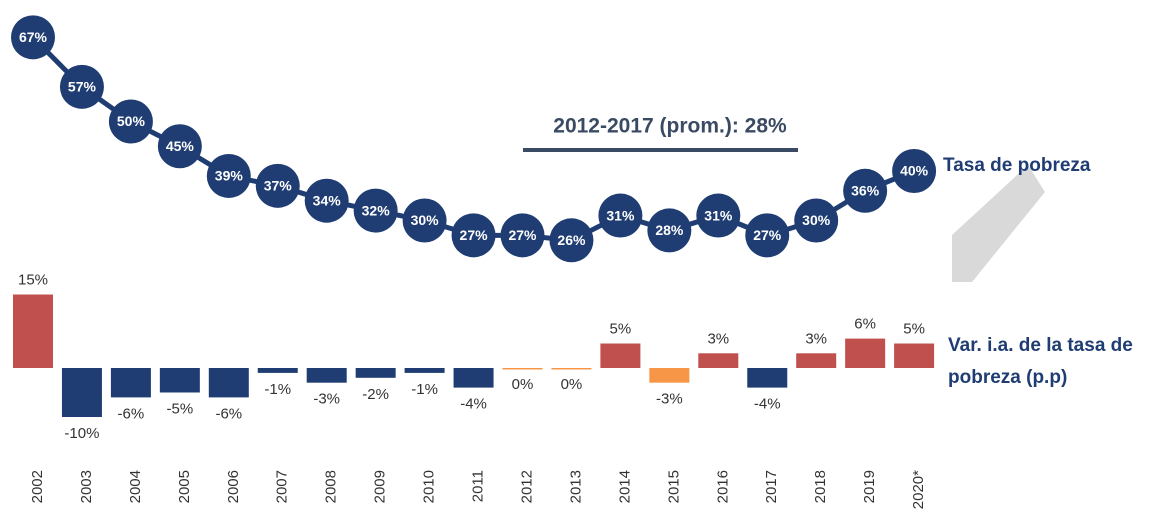  I want to click on series-label: Var. i.a. de la tasa de pobreza (p.p), so click(1040, 361).